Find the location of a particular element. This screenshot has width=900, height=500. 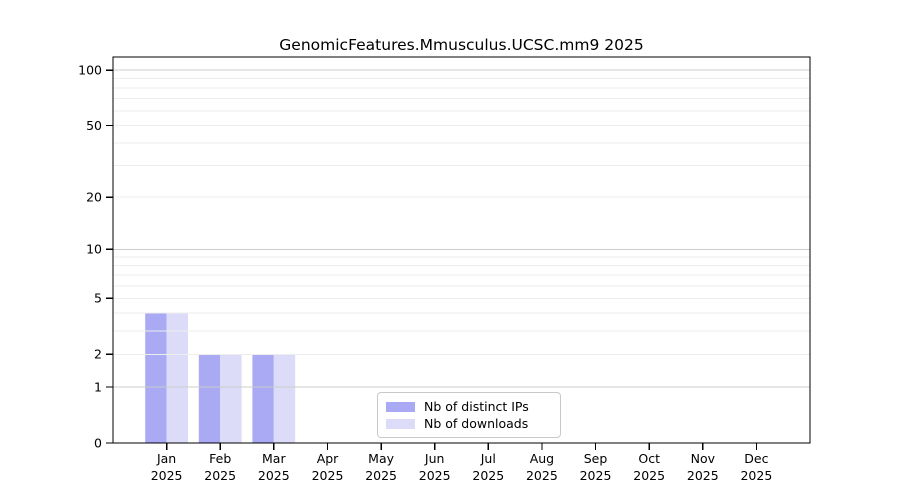

x-tick-label-month-may: May is located at coordinates (381, 458).